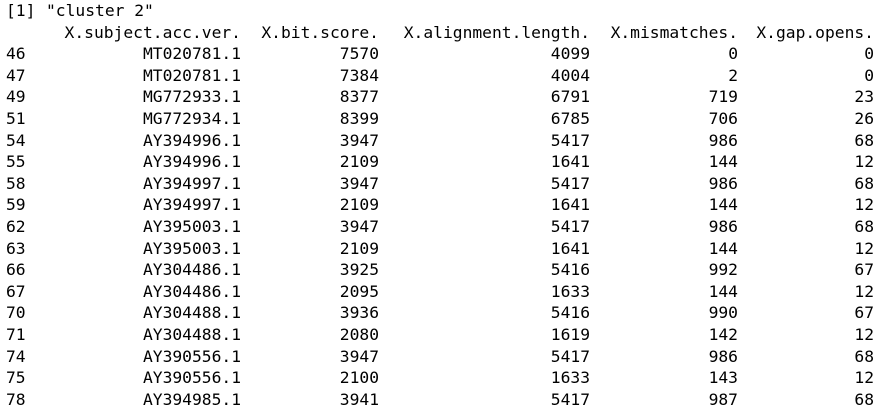  Describe the element at coordinates (449, 292) in the screenshot. I see `table-row: 67 AY304486.1 2095 1633 144 12` at that location.